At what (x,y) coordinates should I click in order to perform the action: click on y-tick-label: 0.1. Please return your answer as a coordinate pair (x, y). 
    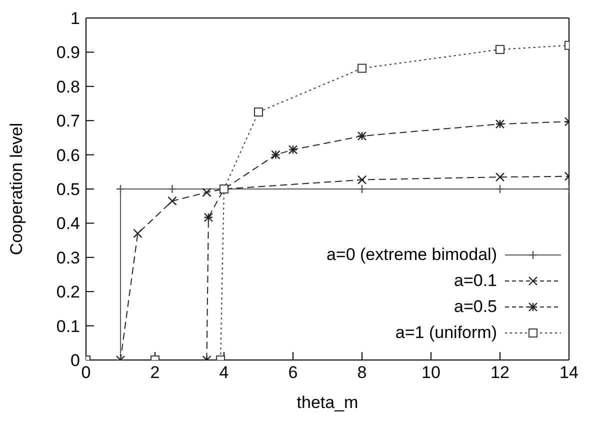
    Looking at the image, I should click on (68, 326).